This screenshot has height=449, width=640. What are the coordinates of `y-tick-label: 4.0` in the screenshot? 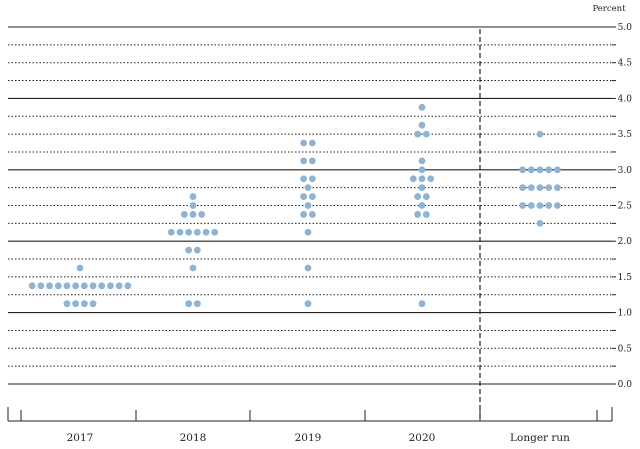 It's located at (625, 99).